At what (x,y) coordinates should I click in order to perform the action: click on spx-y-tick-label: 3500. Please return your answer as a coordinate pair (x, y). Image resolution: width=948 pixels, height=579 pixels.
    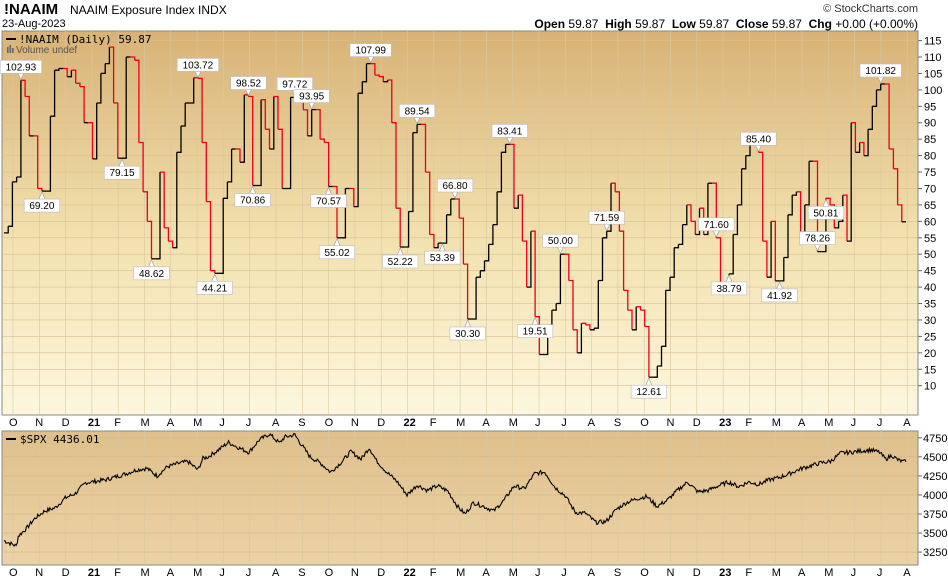
    Looking at the image, I should click on (935, 534).